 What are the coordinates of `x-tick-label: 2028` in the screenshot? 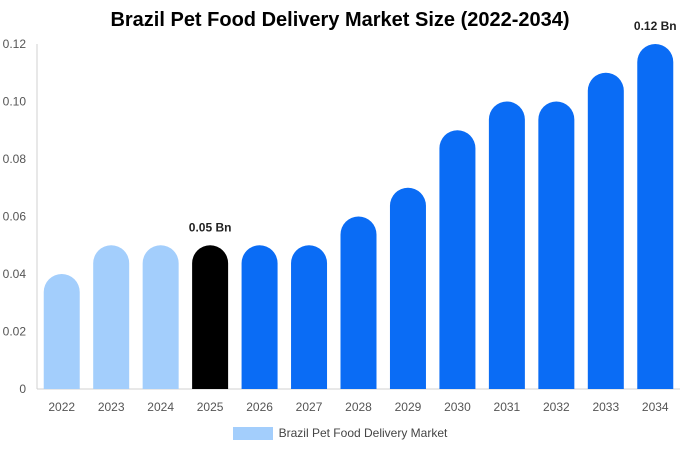 It's located at (358, 407).